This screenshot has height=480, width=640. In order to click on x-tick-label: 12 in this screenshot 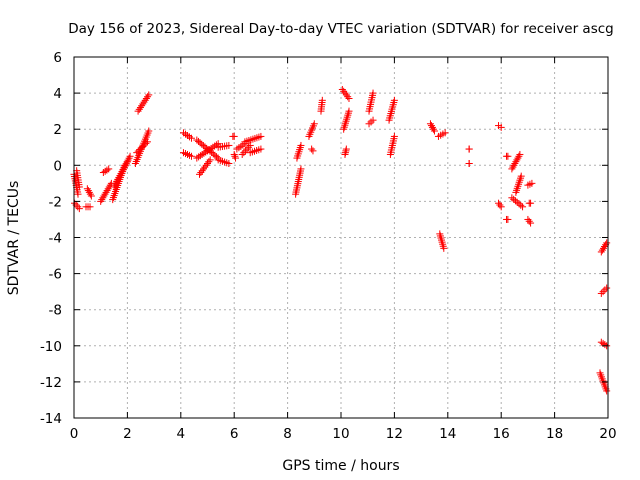, I will do `click(394, 434)`.